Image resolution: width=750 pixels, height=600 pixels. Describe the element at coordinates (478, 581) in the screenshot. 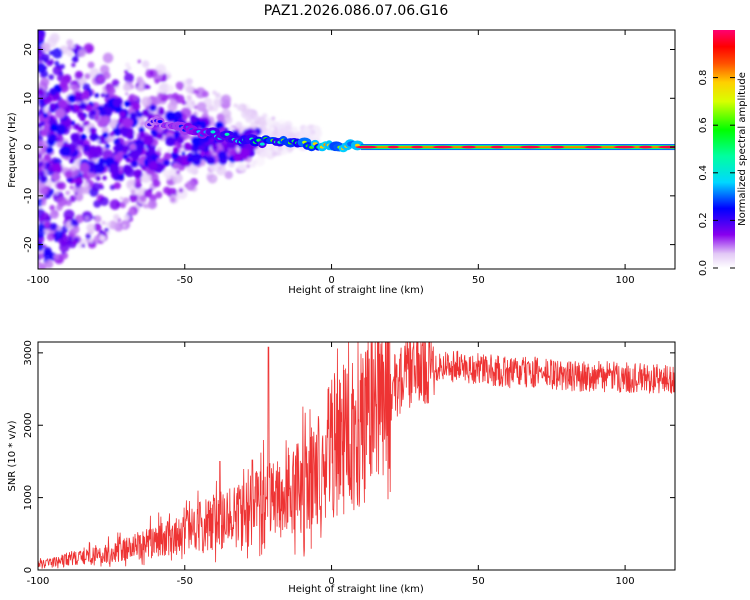

I see `x-tick-label: 50` at that location.